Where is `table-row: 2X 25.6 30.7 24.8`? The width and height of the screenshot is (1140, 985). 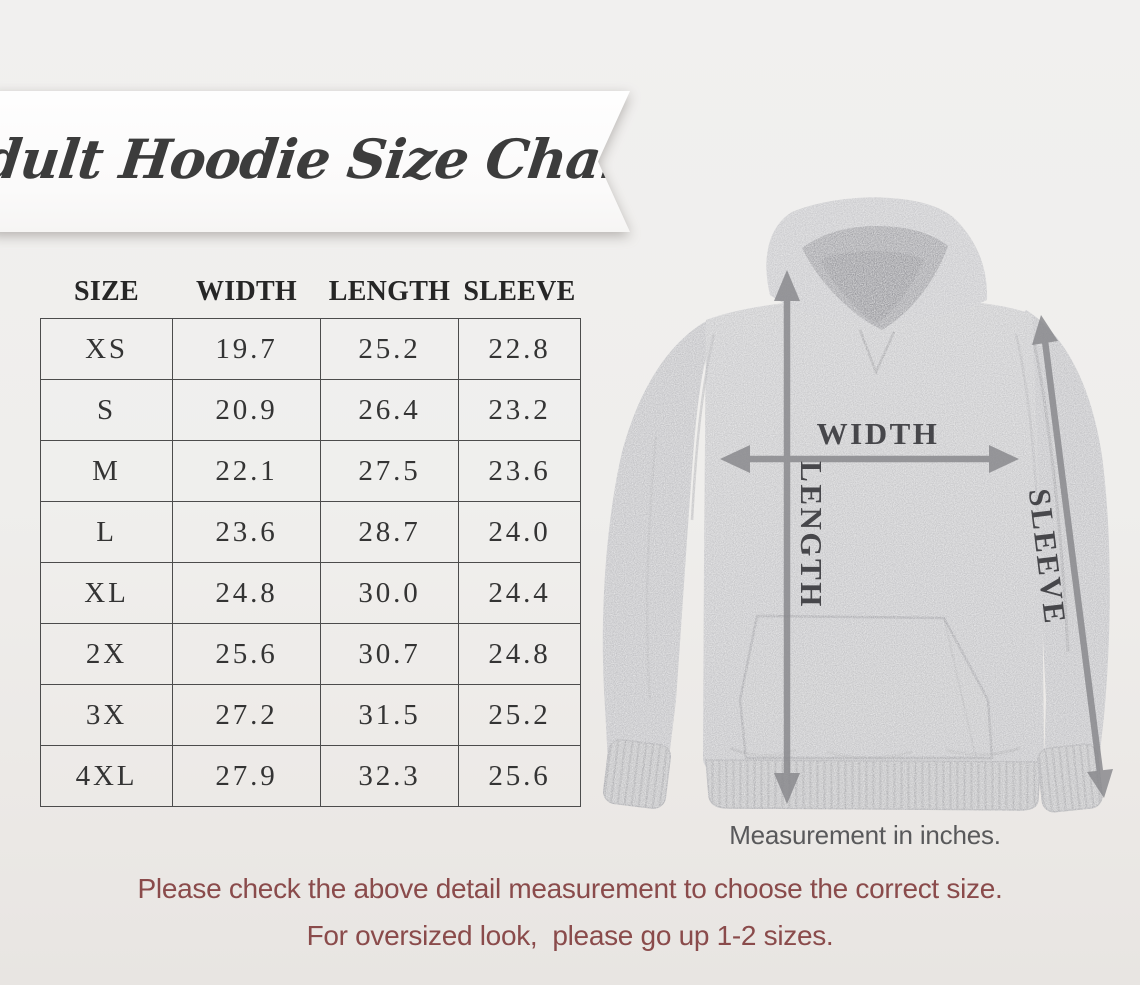
table-row: 2X 25.6 30.7 24.8 is located at coordinates (310, 654).